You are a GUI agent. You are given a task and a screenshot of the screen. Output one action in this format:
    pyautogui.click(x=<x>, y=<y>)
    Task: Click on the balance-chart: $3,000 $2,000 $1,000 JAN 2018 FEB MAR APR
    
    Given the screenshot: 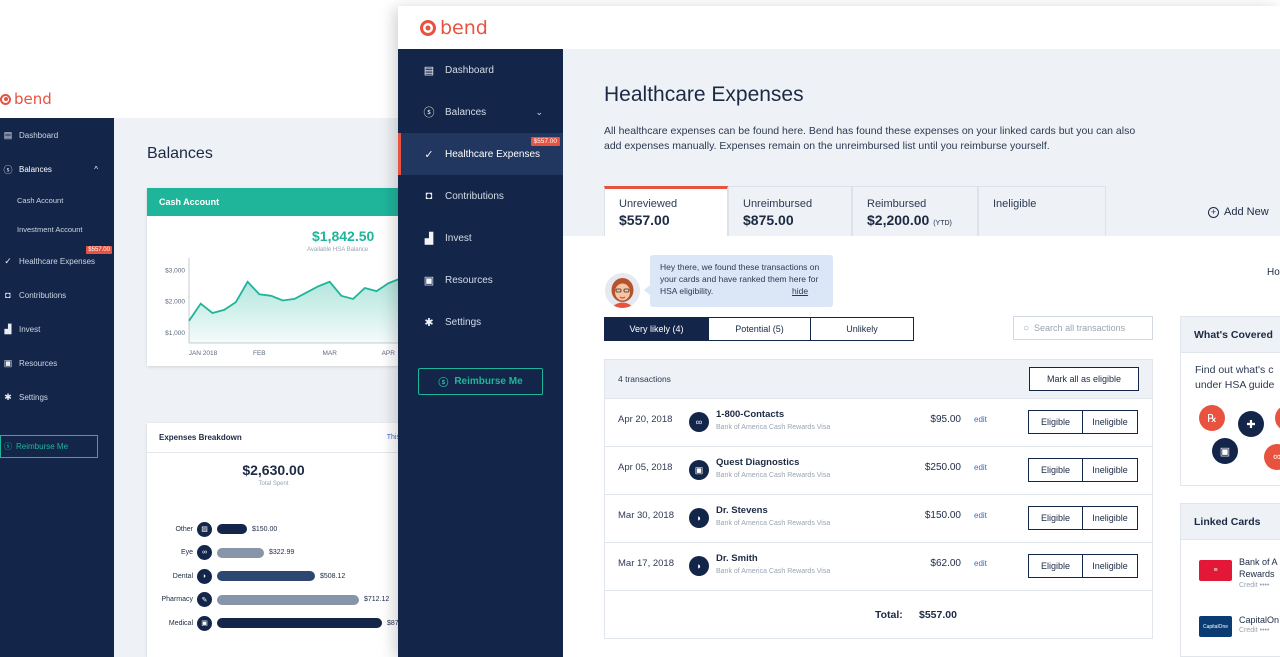 What is the action you would take?
    pyautogui.click(x=282, y=307)
    